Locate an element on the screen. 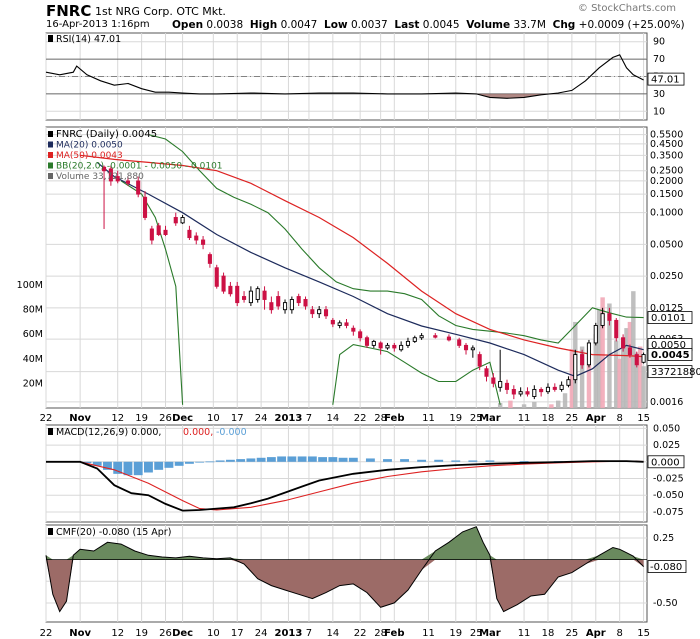 This screenshot has width=700, height=639. low-value: 0.0037 is located at coordinates (369, 25).